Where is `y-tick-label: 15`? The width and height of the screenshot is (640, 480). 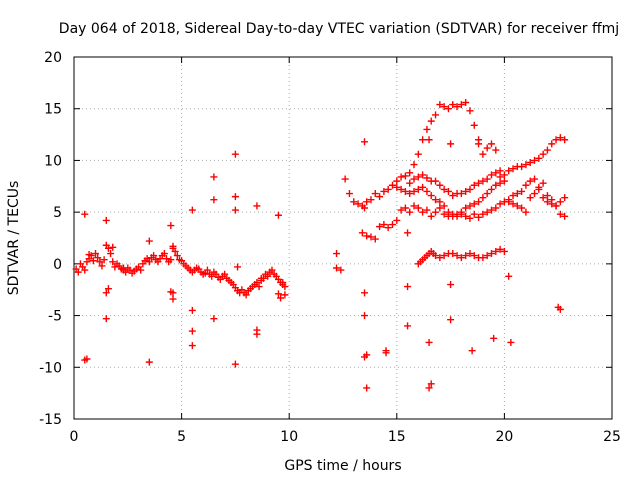 y-tick-label: 15 is located at coordinates (53, 110).